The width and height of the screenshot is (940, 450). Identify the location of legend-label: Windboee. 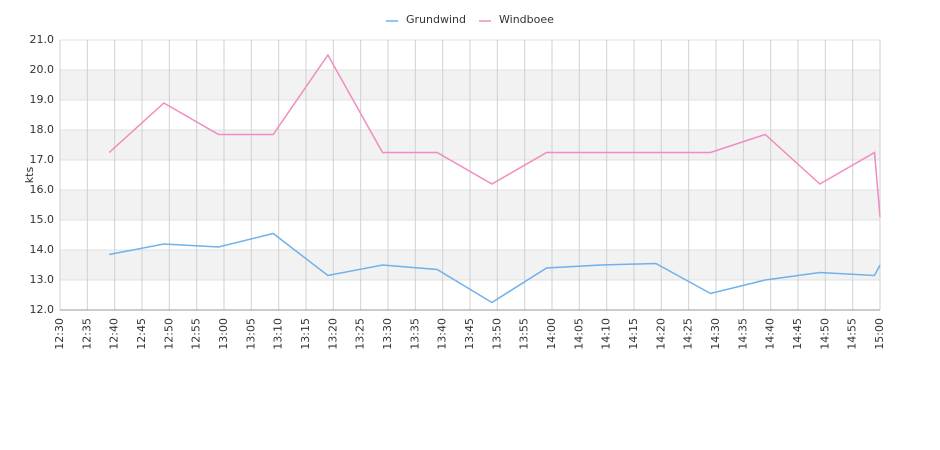
(526, 19).